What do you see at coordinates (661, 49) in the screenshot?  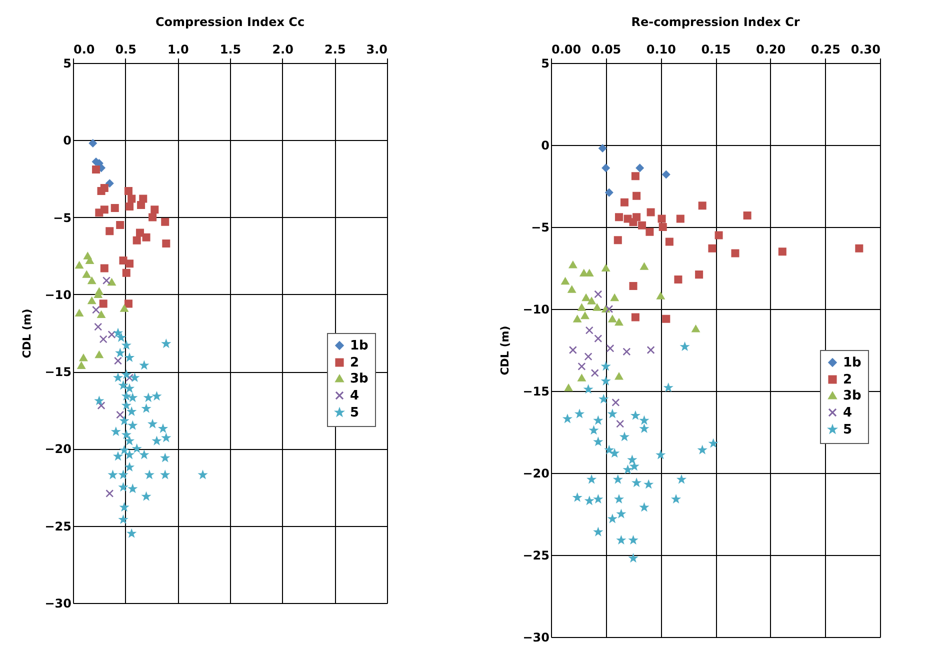 I see `x-tick-label: 0.10` at bounding box center [661, 49].